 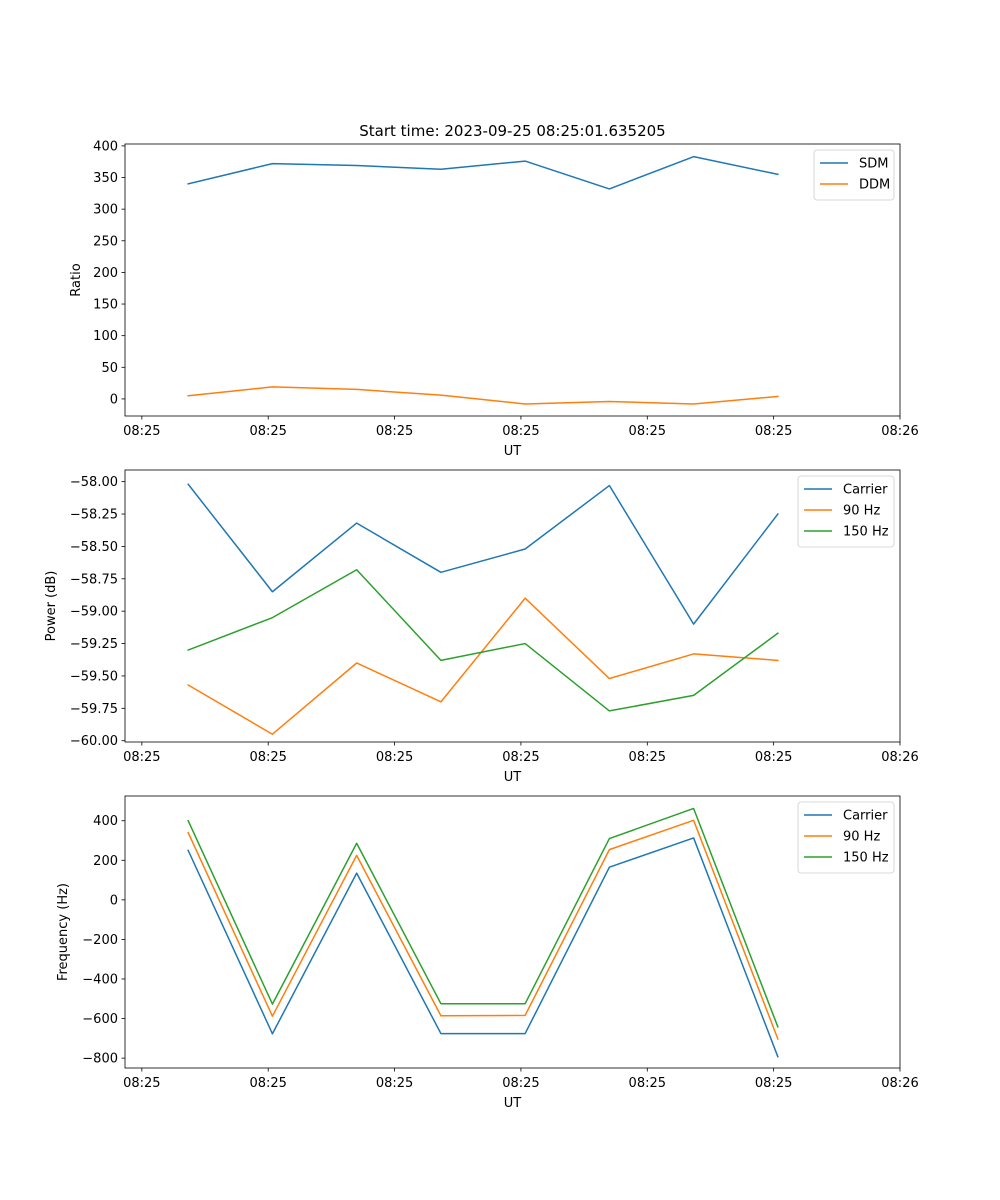 What do you see at coordinates (94, 676) in the screenshot?
I see `y-tick-label: −59.50` at bounding box center [94, 676].